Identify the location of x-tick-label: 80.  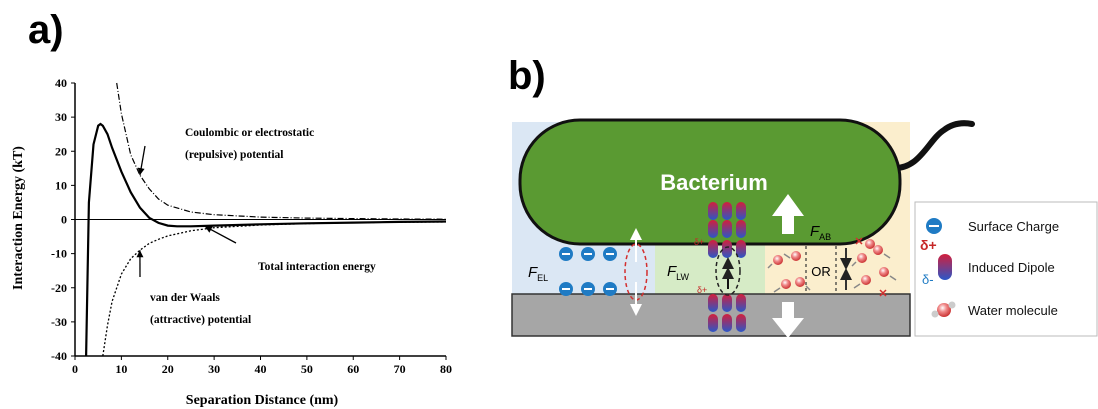
(446, 369).